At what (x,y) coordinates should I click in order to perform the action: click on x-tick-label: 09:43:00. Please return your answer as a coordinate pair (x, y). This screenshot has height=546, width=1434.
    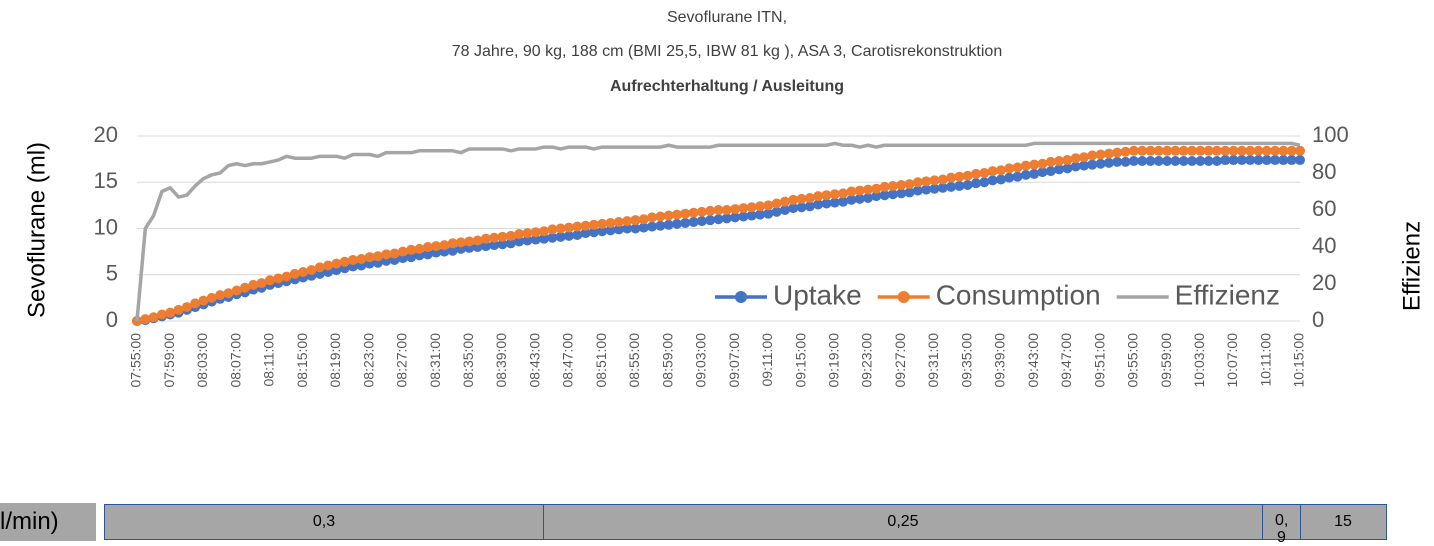
    Looking at the image, I should click on (1033, 360).